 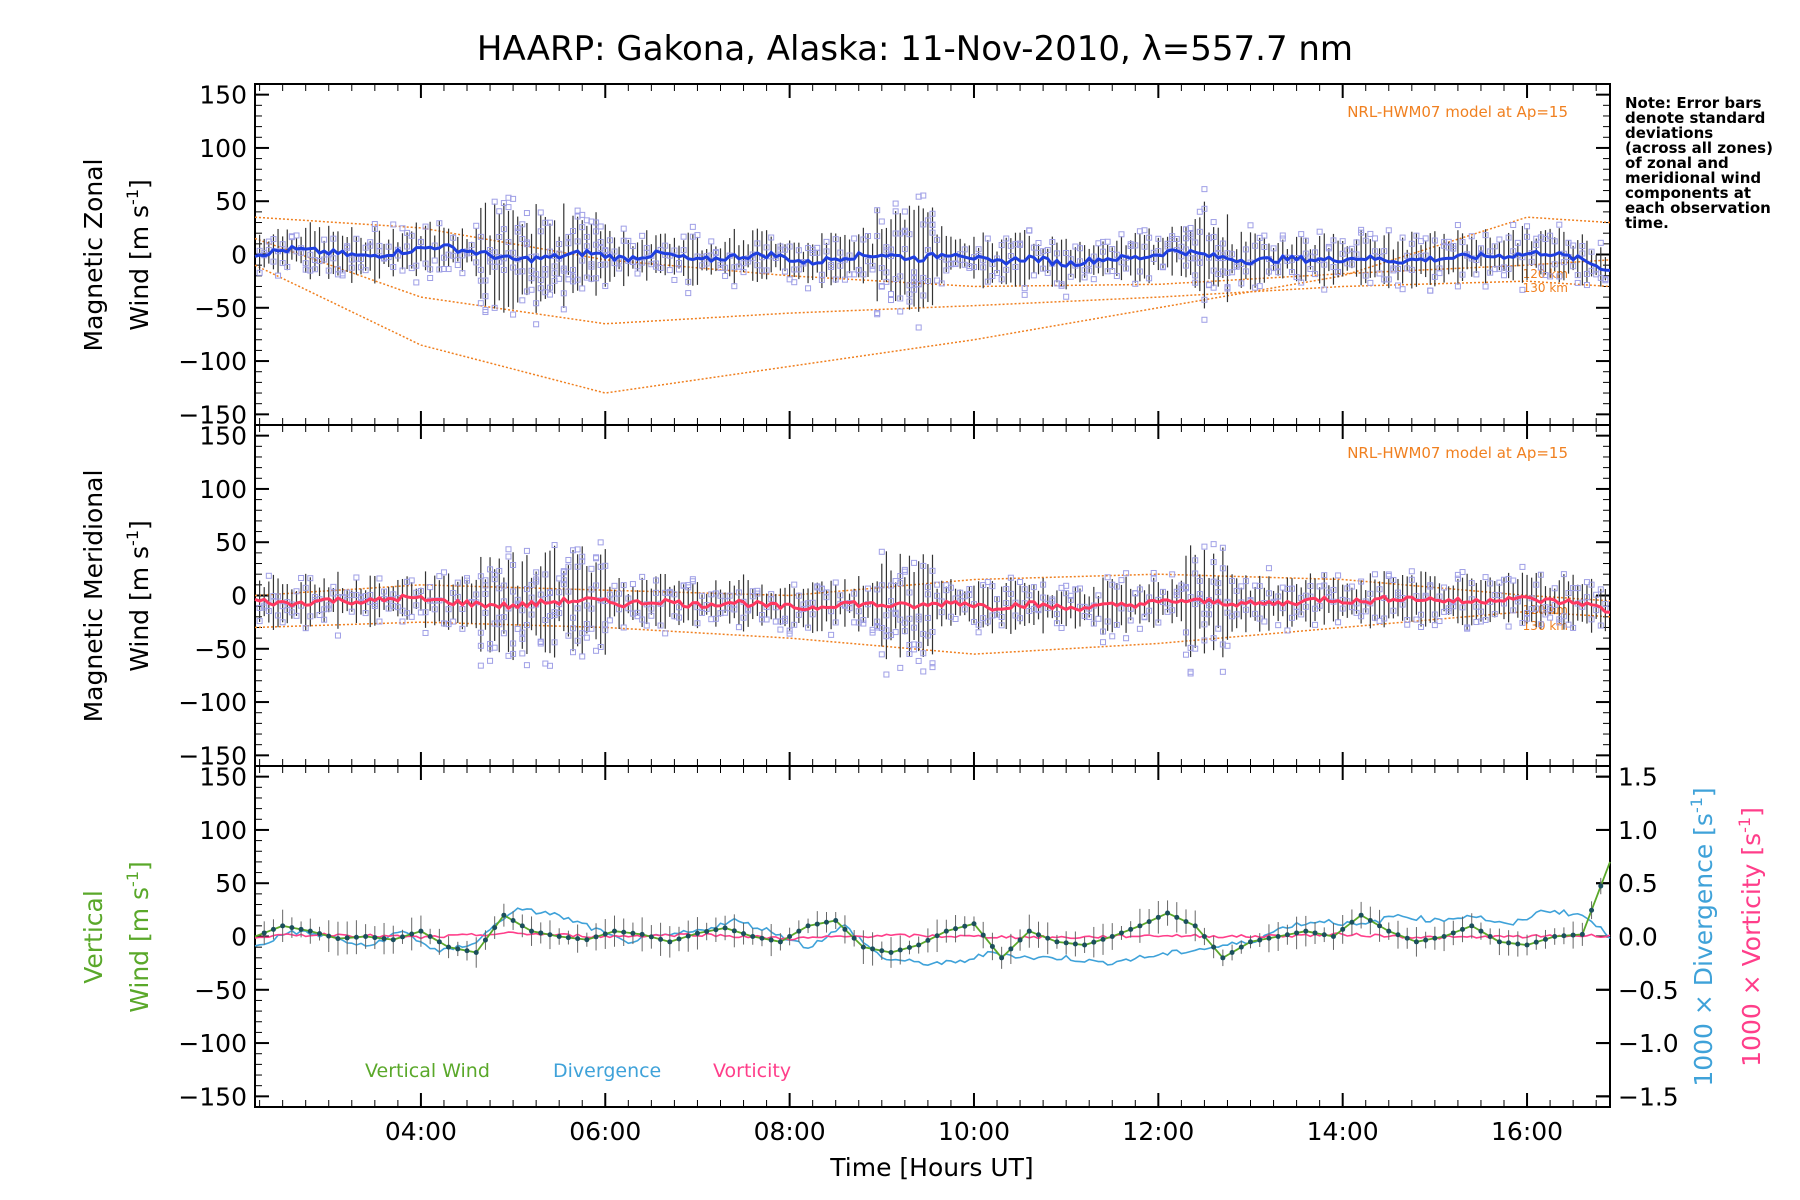 What do you see at coordinates (1669, 133) in the screenshot?
I see `note-line: deviations` at bounding box center [1669, 133].